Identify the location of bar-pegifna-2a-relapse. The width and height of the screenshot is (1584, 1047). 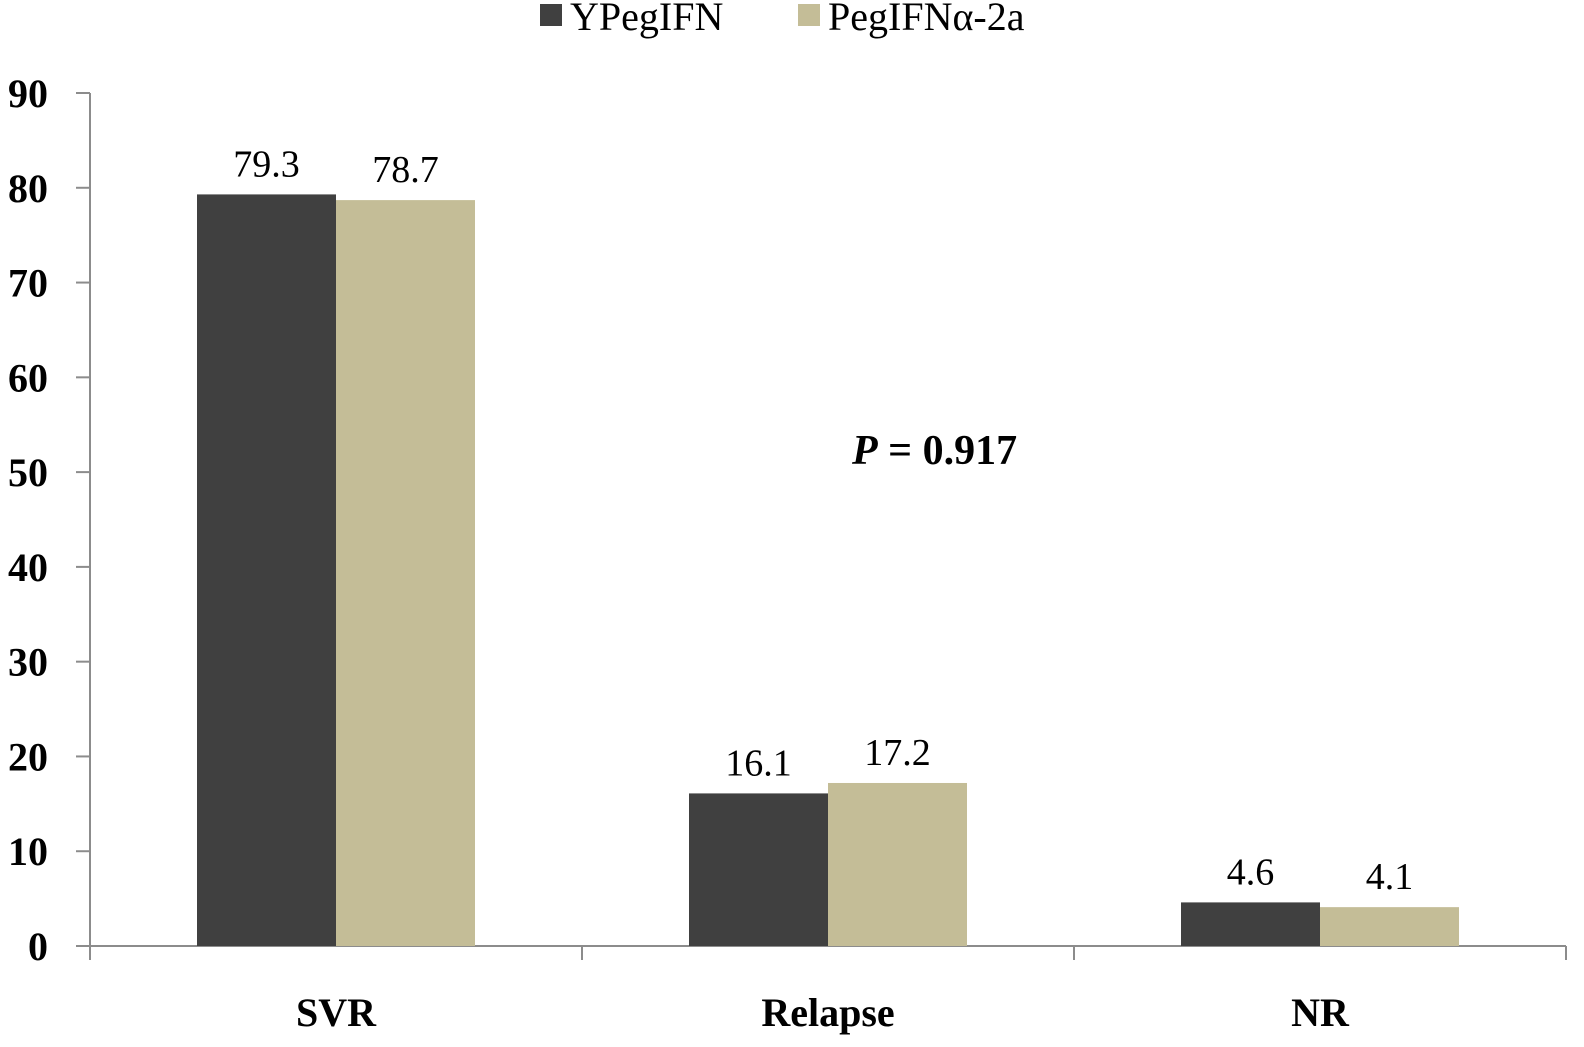
(897, 864).